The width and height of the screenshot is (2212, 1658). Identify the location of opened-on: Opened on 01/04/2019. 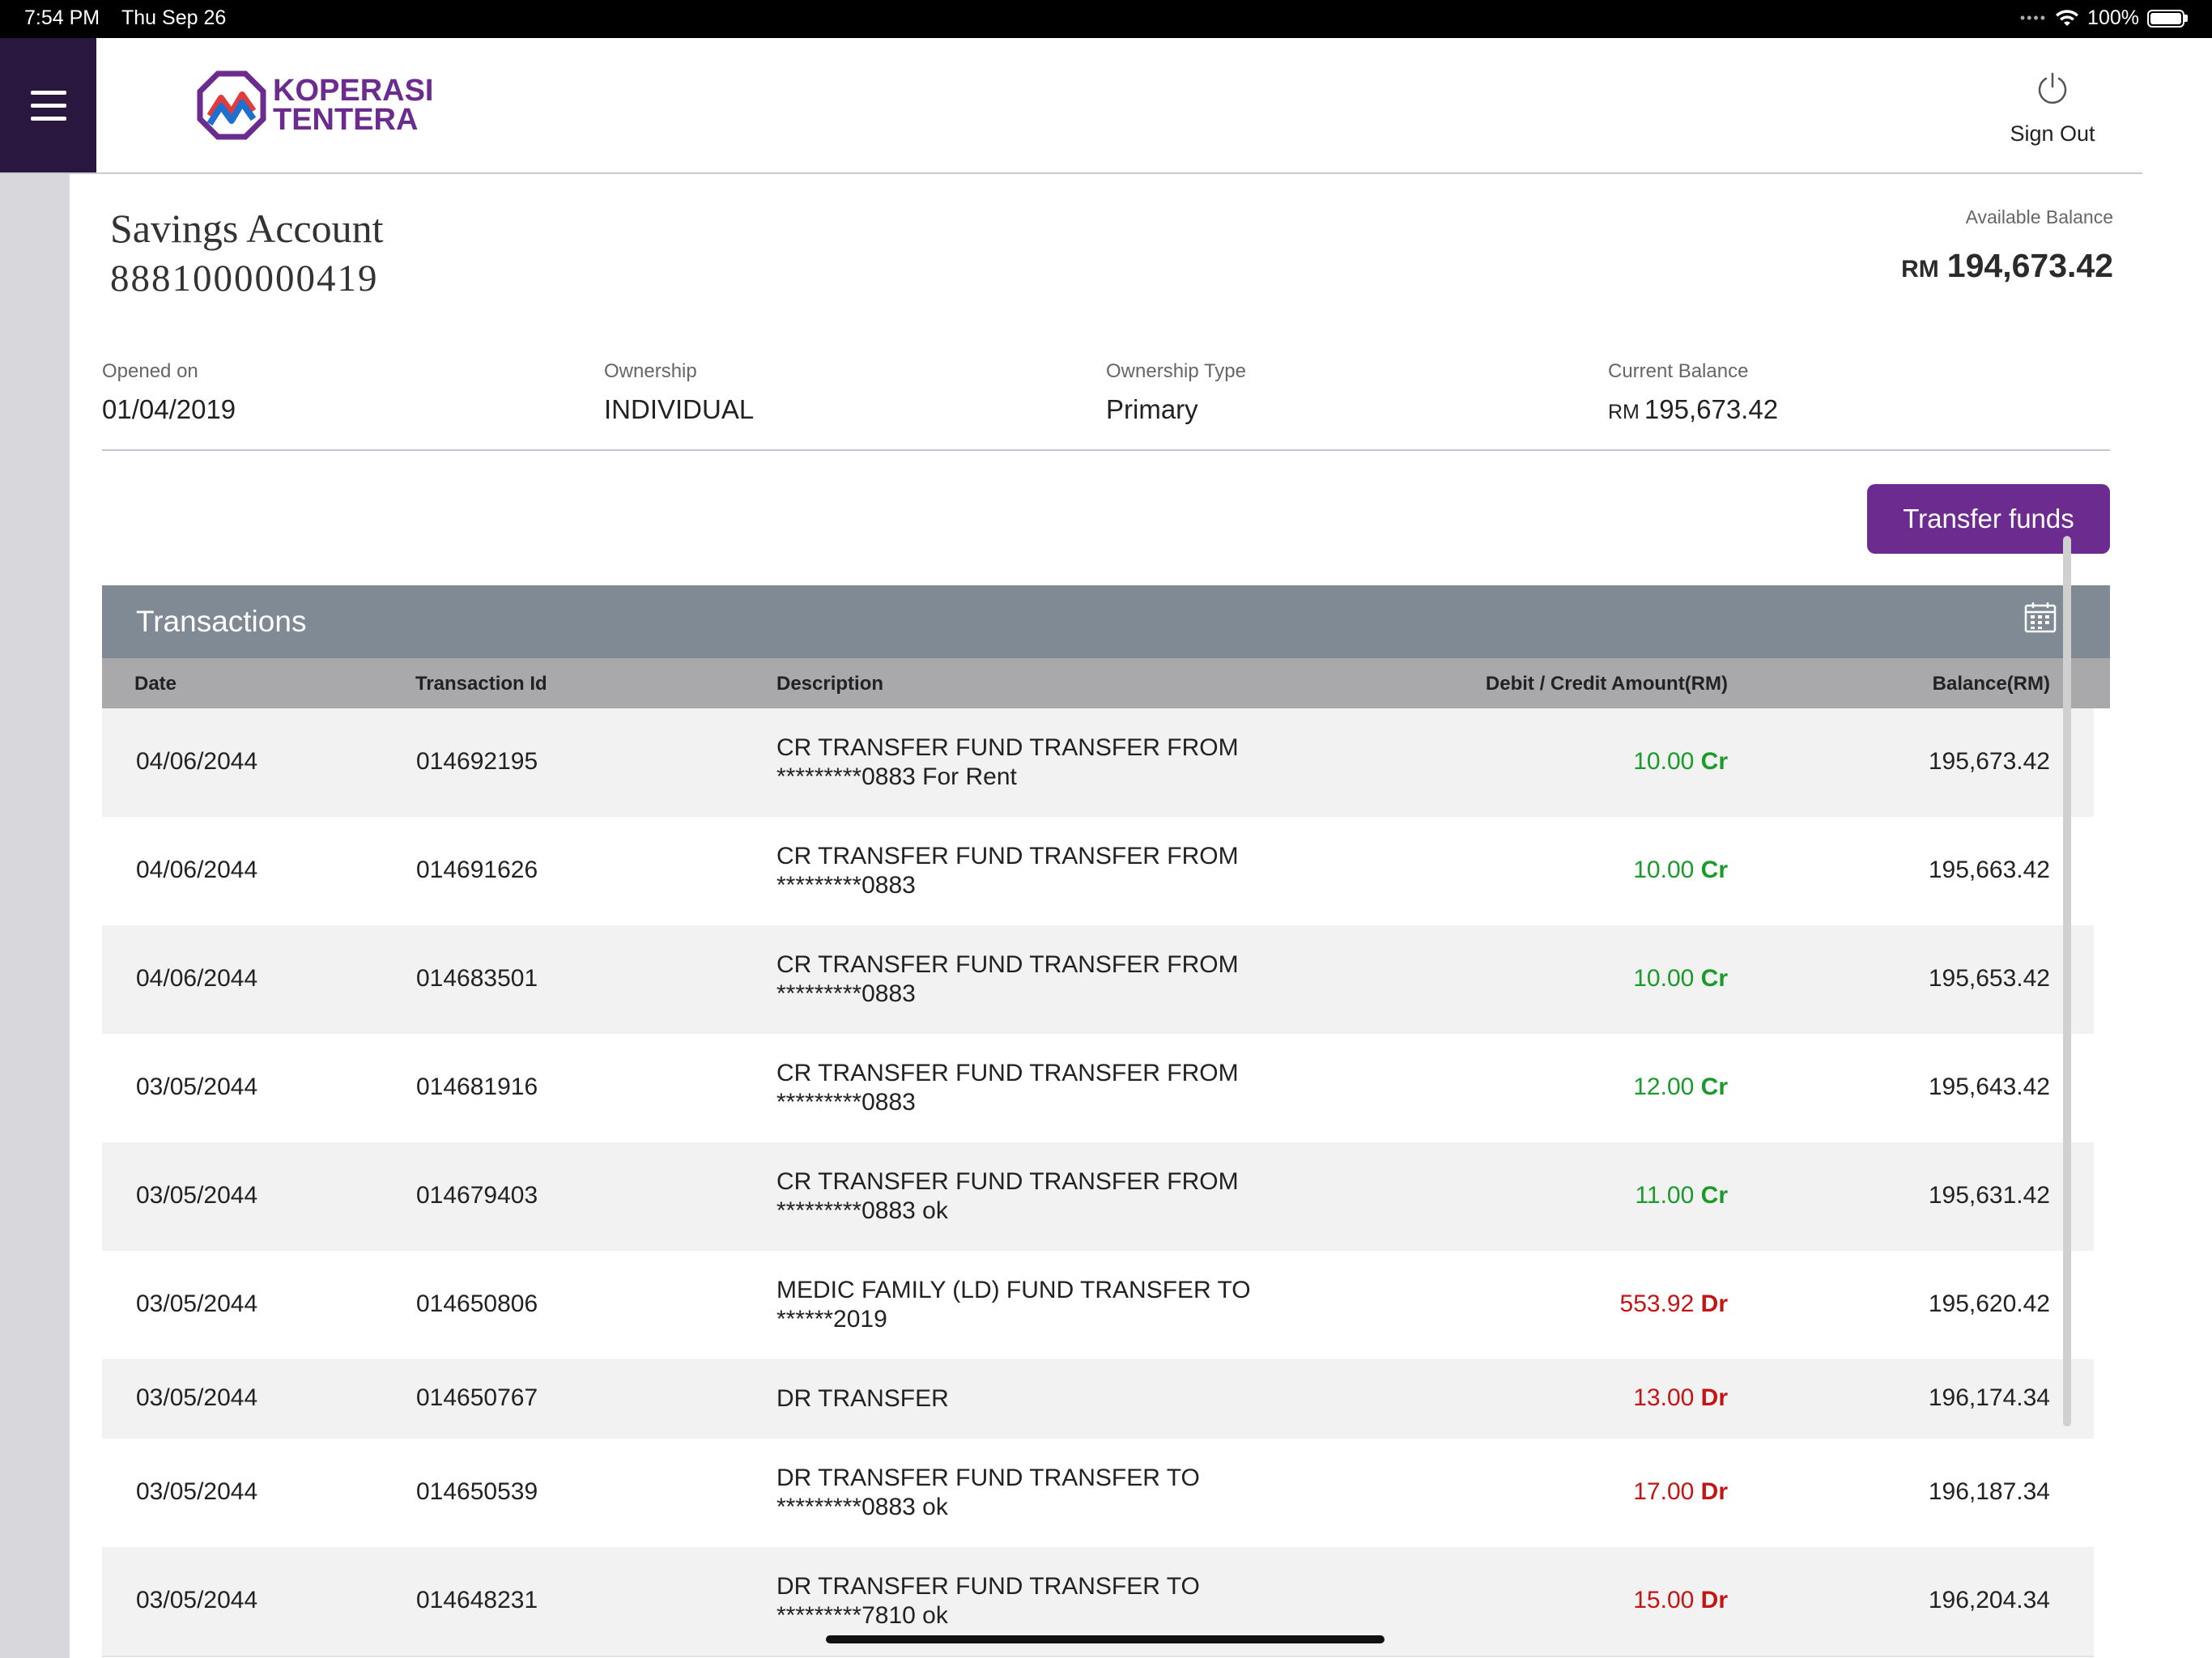
(169, 392).